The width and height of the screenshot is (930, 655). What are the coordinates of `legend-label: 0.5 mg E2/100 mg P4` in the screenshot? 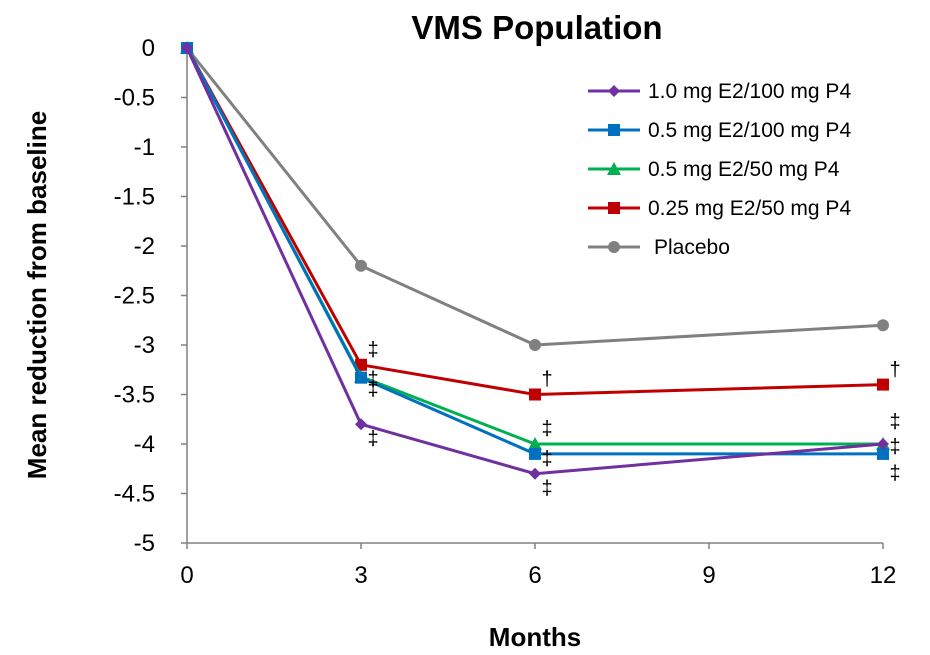 It's located at (749, 130).